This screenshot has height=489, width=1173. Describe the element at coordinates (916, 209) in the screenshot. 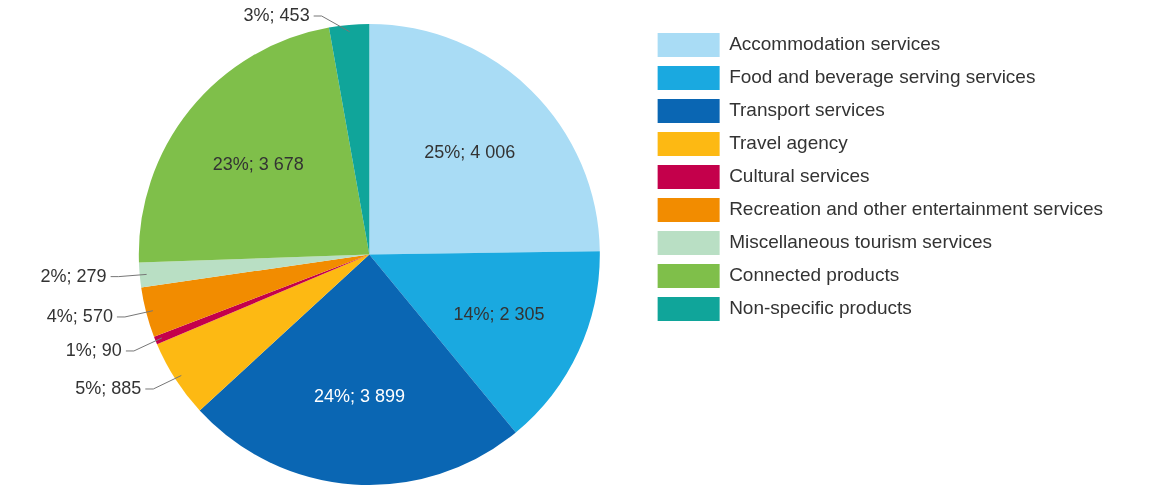

I see `legend-label: Recreation and other entertainment services` at that location.